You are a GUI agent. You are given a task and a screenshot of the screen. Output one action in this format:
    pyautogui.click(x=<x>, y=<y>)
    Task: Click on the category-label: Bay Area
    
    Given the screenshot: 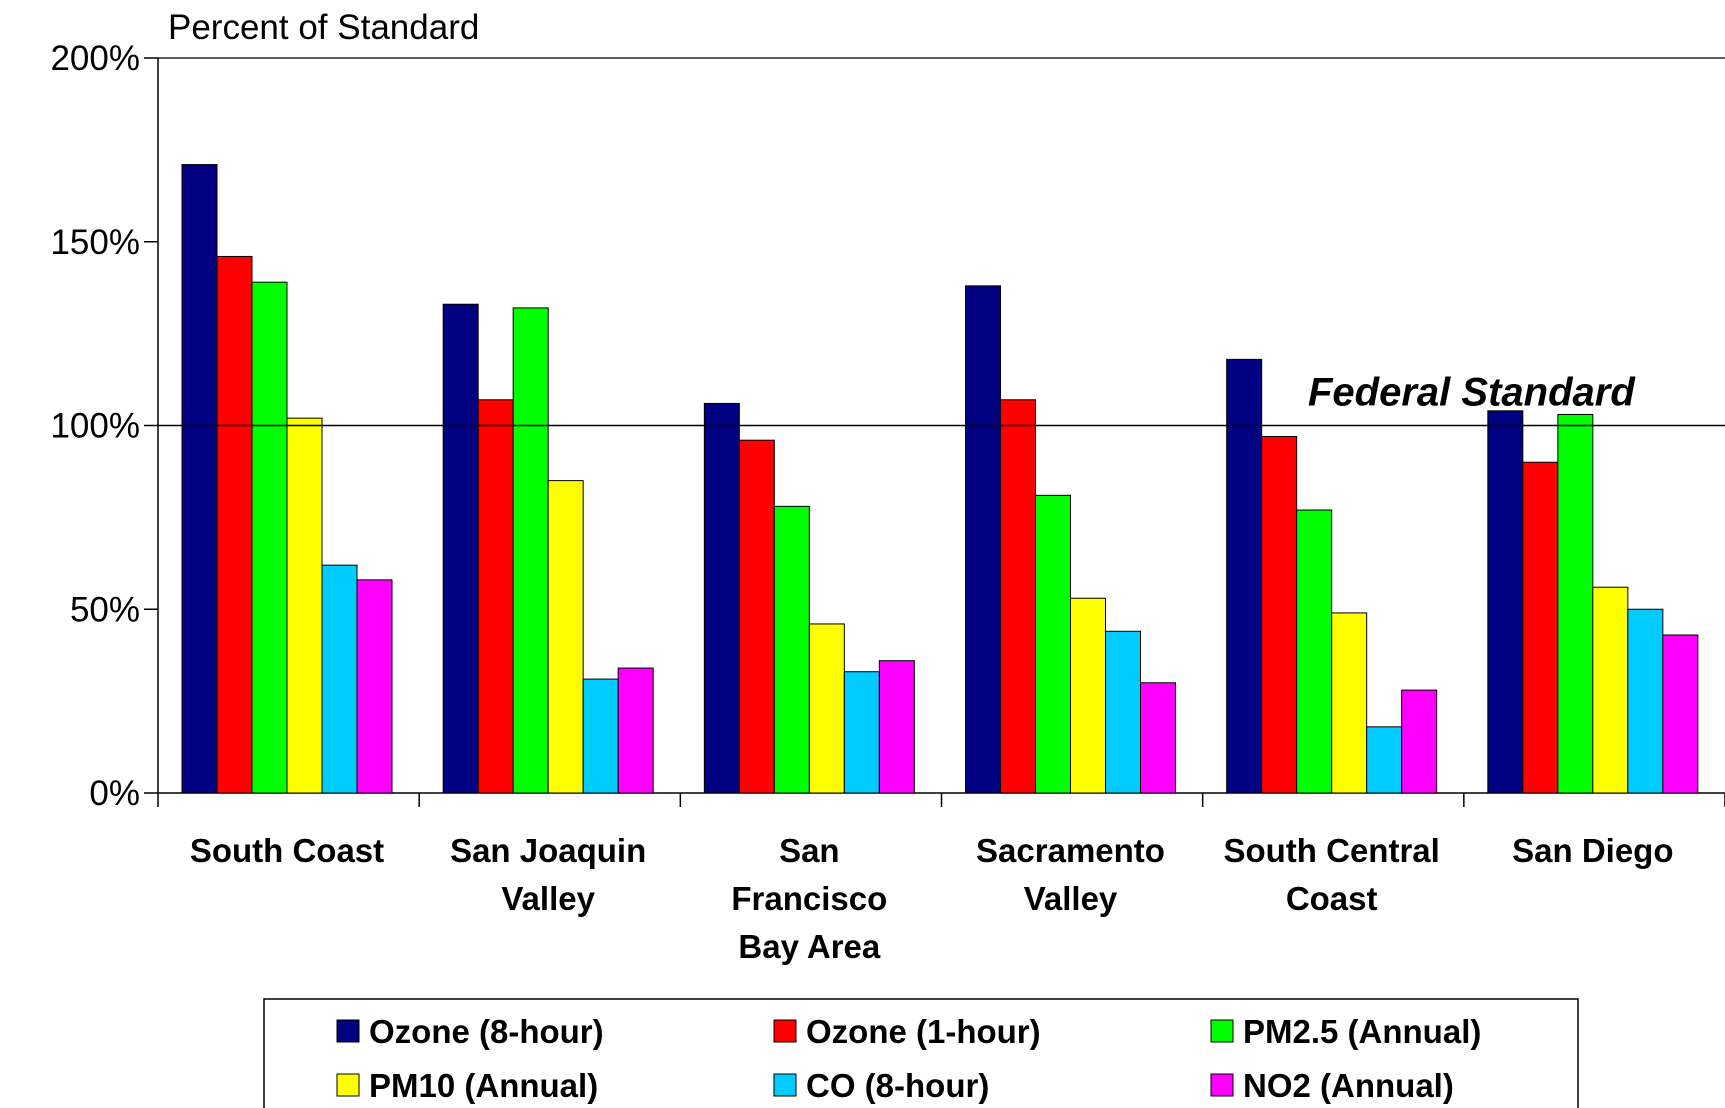 What is the action you would take?
    pyautogui.click(x=809, y=946)
    